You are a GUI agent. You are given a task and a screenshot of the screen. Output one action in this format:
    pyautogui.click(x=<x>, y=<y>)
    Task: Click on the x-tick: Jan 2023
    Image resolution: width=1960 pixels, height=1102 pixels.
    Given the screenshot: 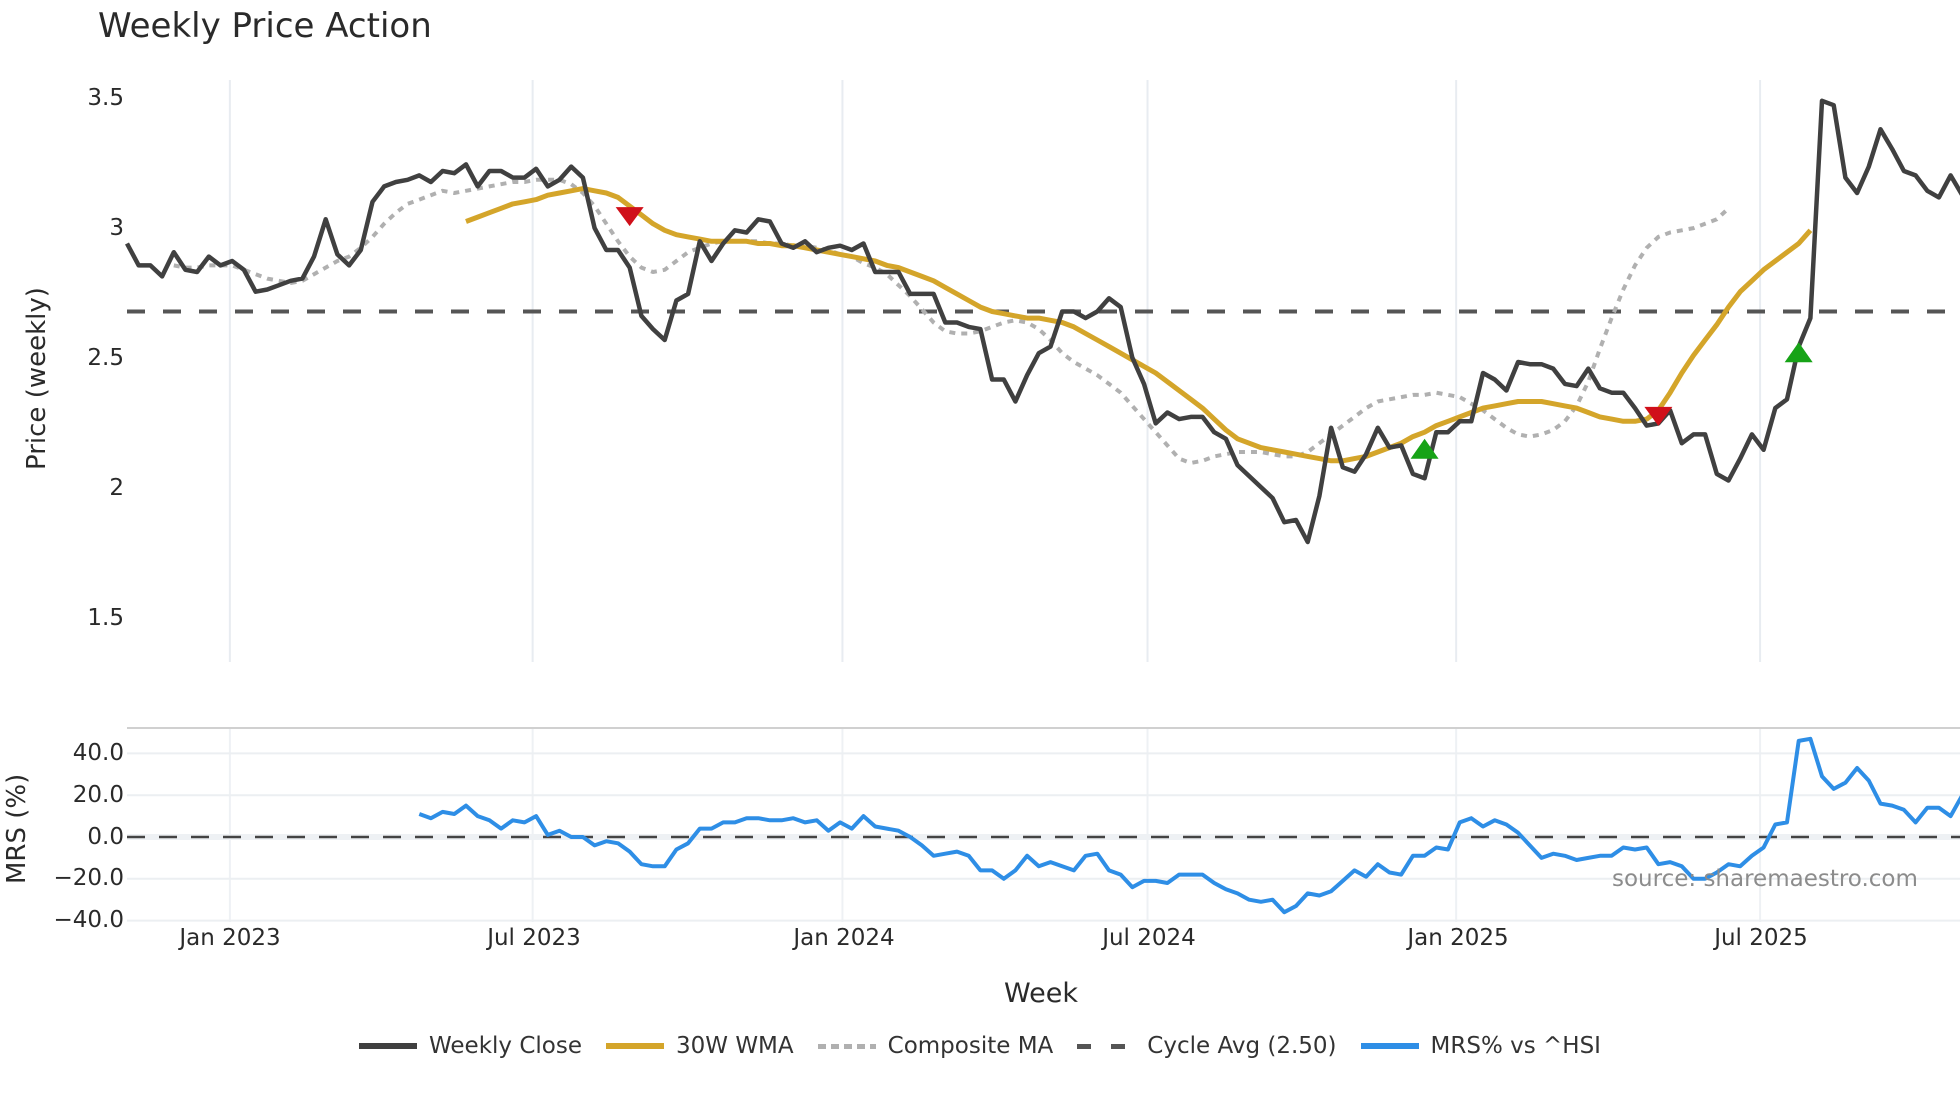 What is the action you would take?
    pyautogui.click(x=230, y=938)
    